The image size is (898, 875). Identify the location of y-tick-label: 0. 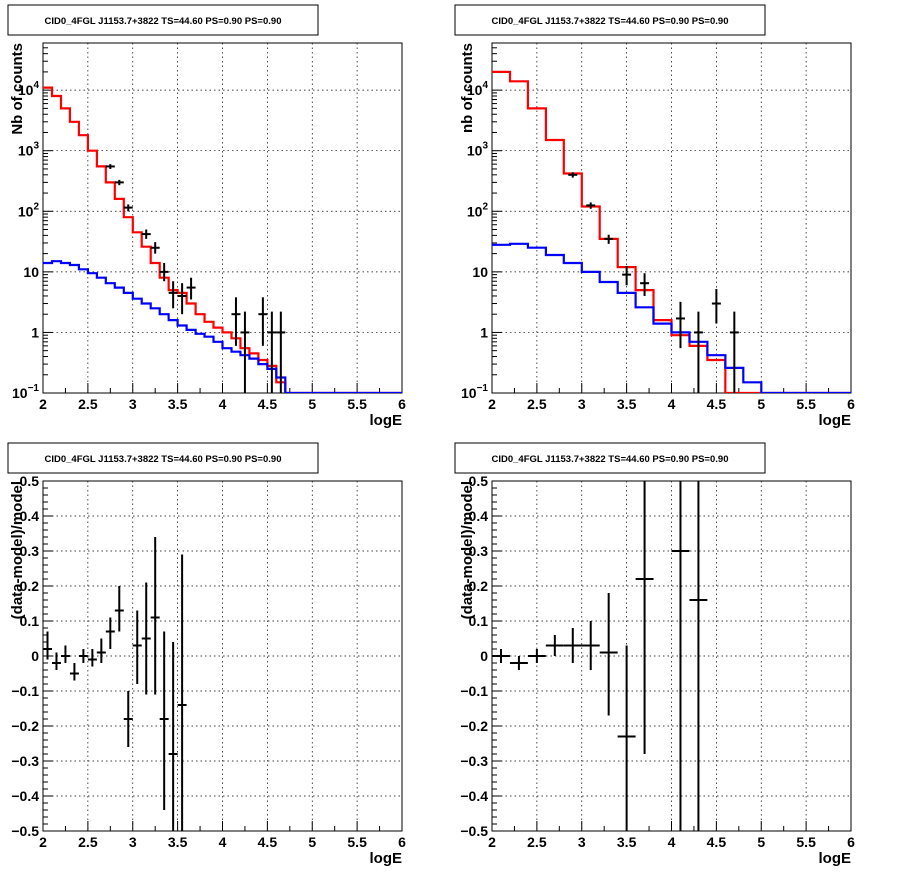
(35, 656).